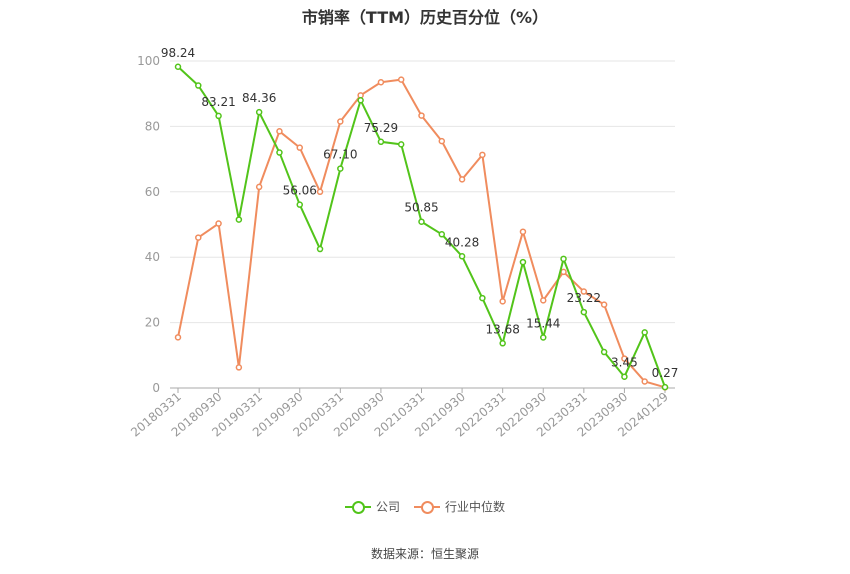  I want to click on legend-swatch-industry, so click(427, 507).